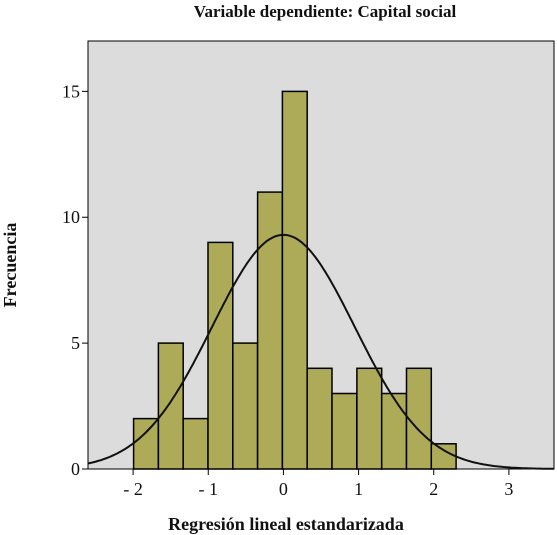 This screenshot has height=535, width=557. I want to click on y-tick-label-0: 0, so click(75, 469).